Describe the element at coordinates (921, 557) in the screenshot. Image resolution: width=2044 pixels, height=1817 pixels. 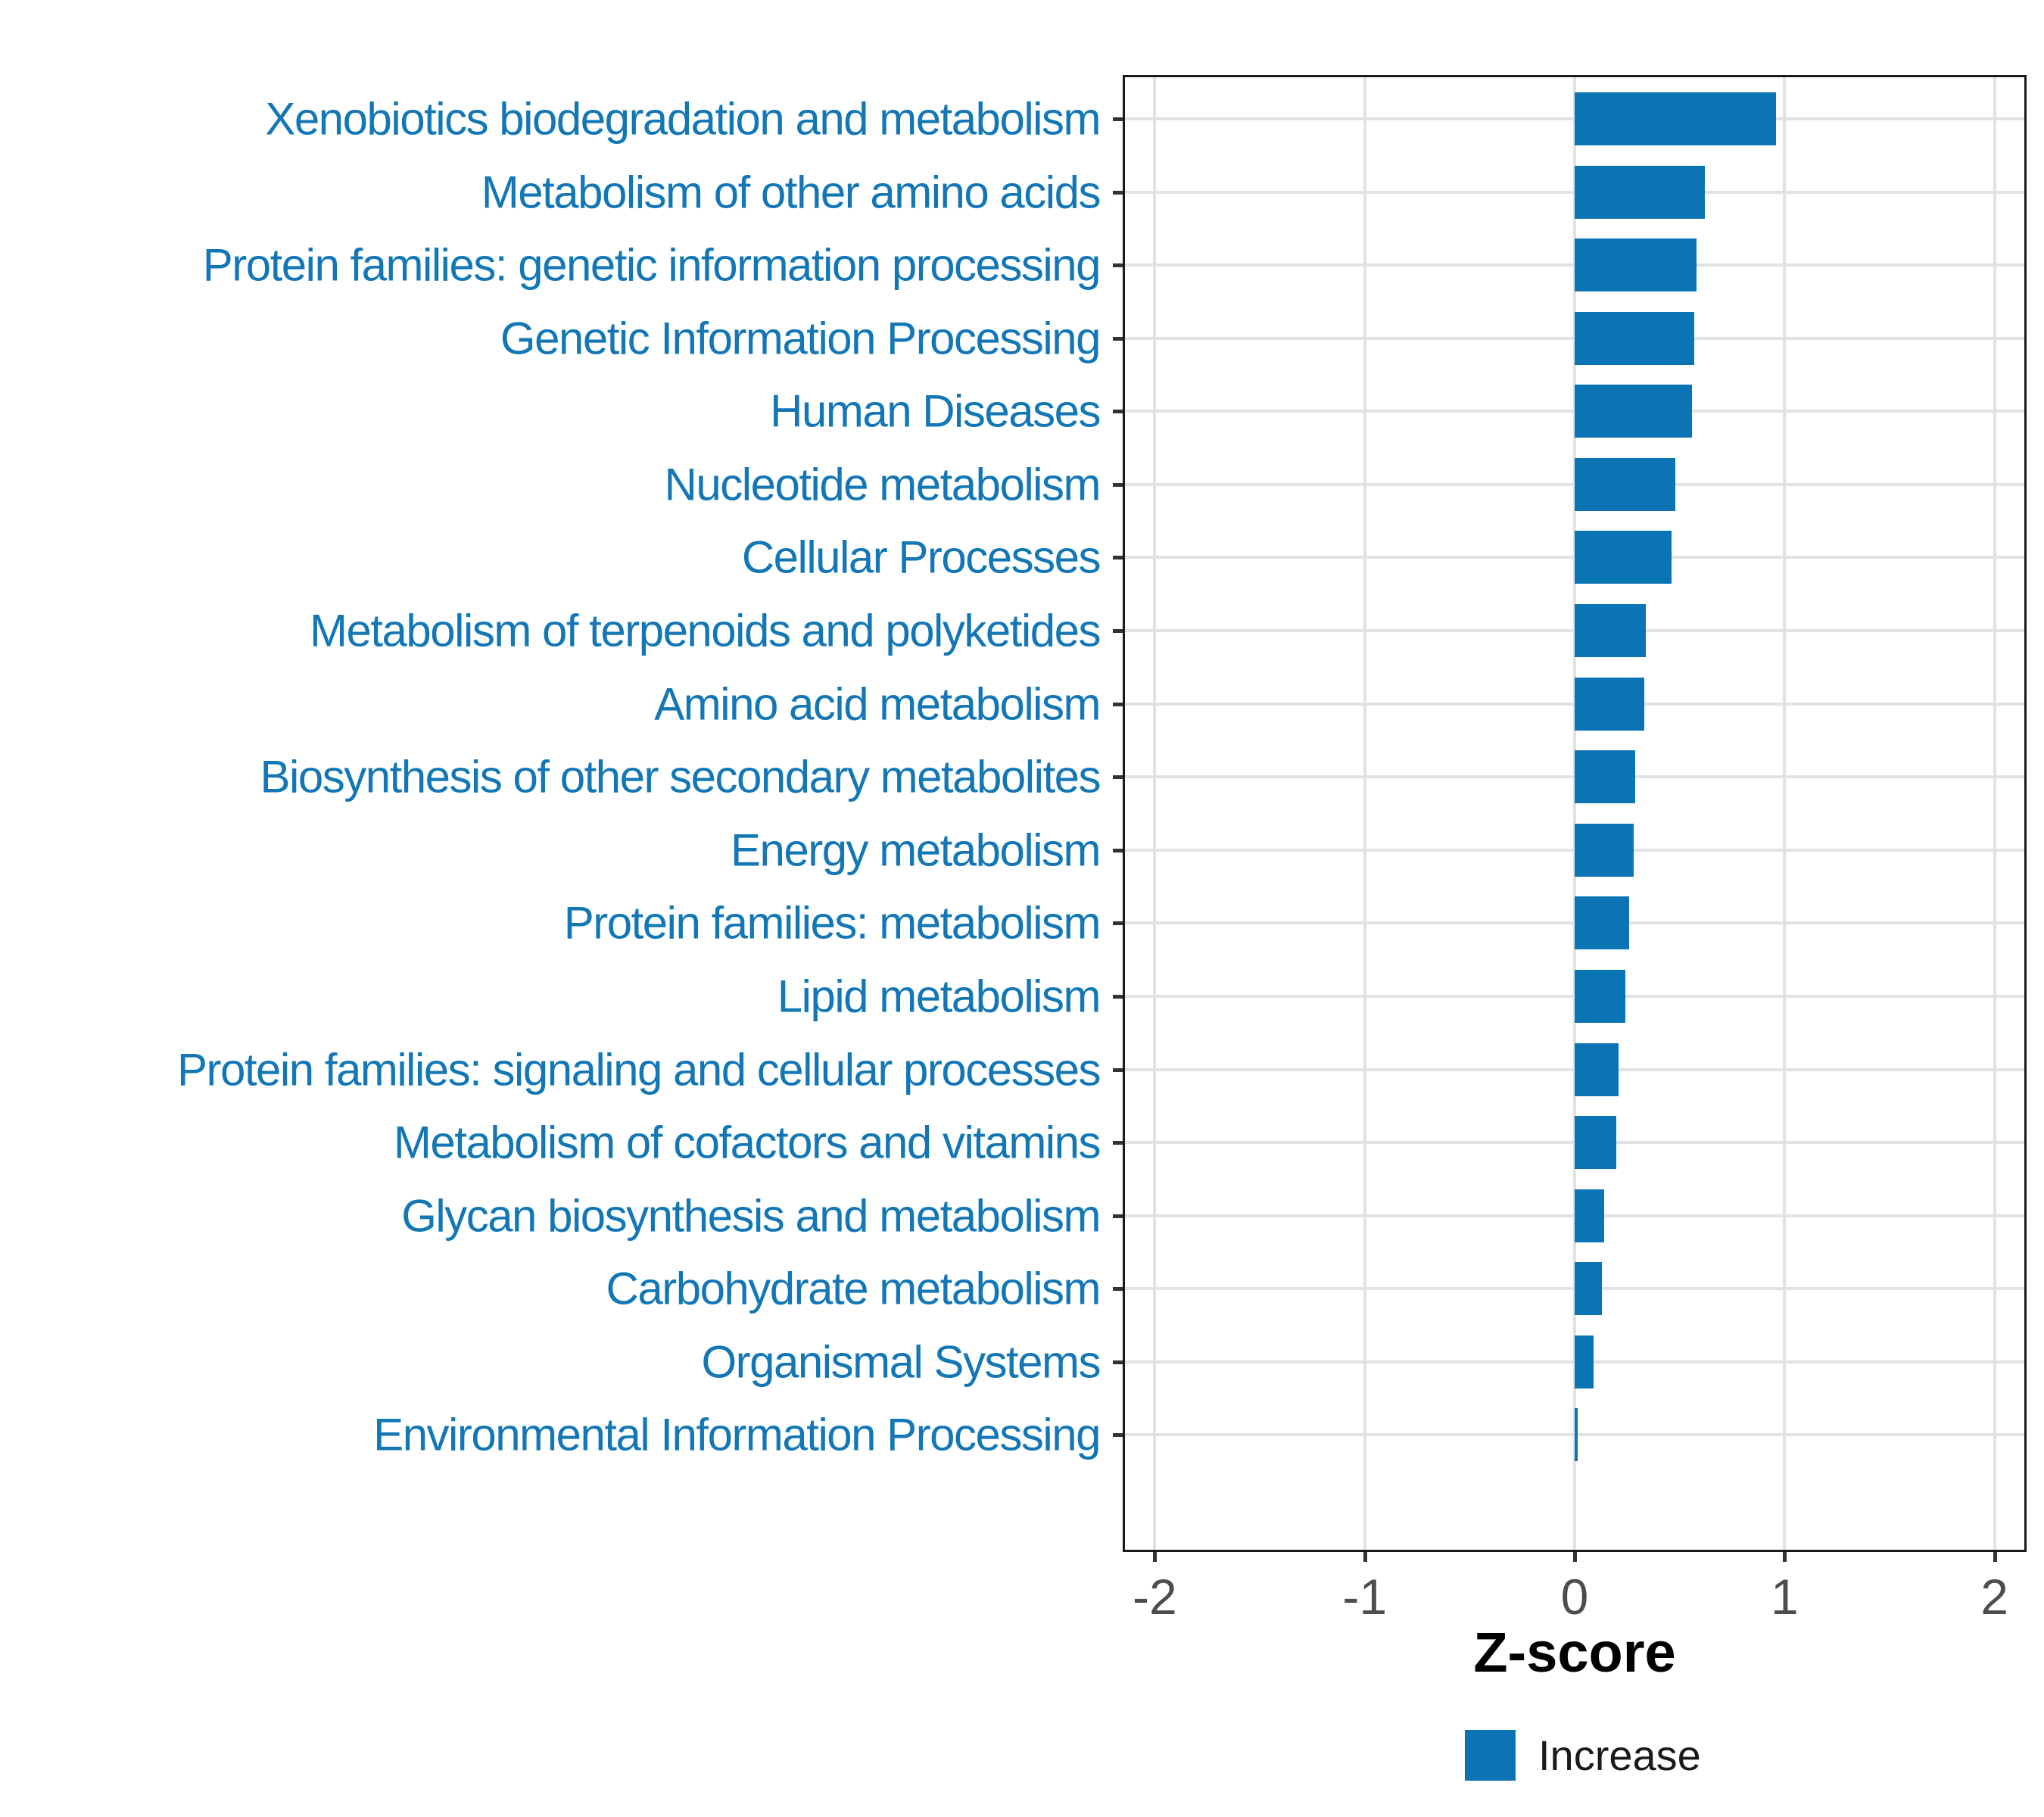
I see `y-axis-label: Cellular Processes` at that location.